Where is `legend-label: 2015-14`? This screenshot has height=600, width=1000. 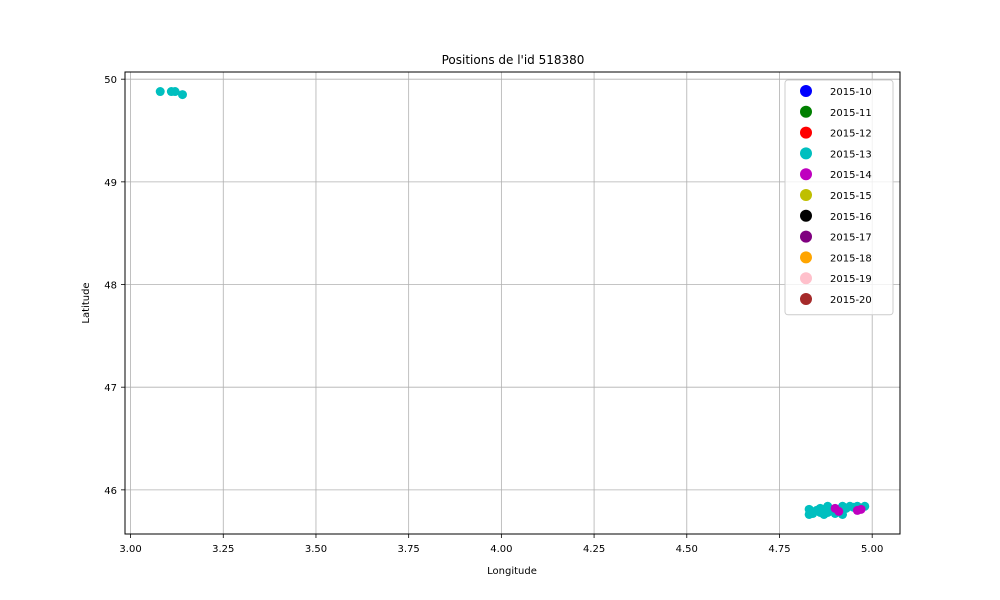
legend-label: 2015-14 is located at coordinates (851, 175).